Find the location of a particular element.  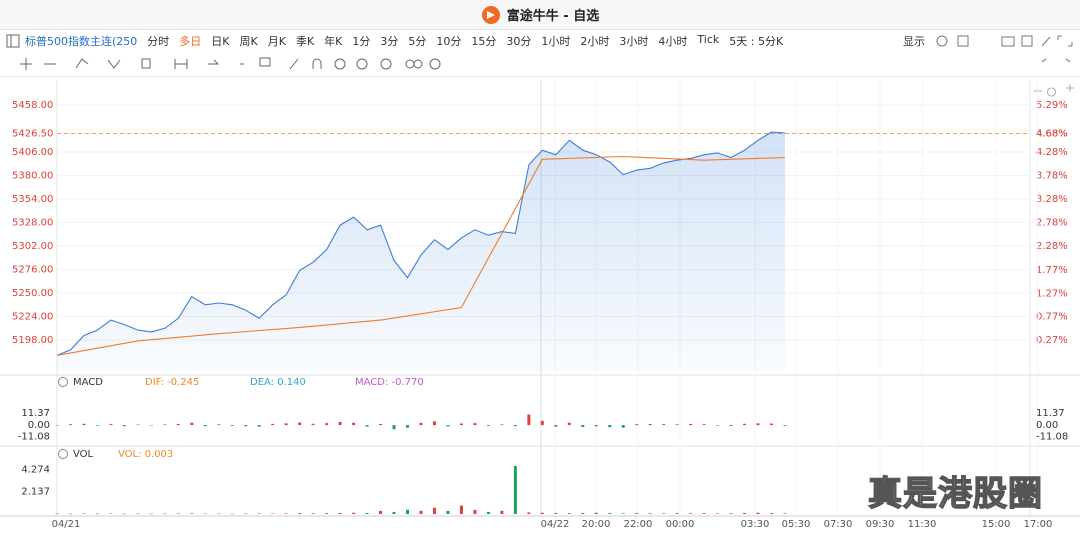

zoom-controls is located at coordinates (1054, 90).